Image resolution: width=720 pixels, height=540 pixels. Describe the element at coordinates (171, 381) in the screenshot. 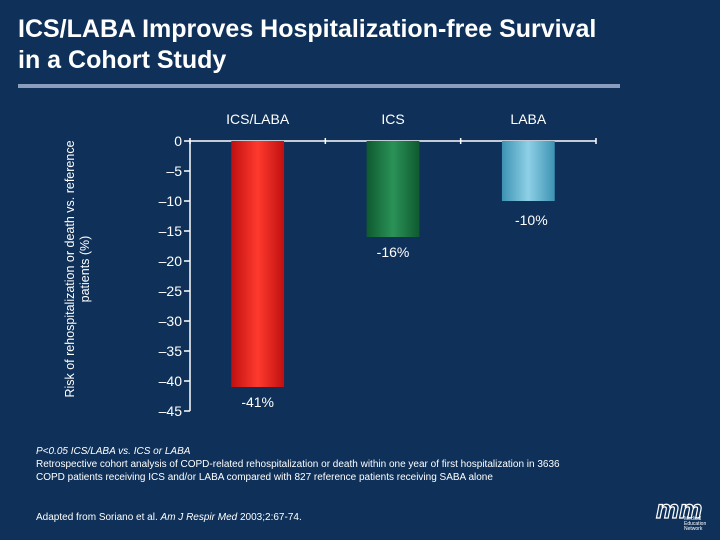

I see `y-tick-label: –40` at that location.